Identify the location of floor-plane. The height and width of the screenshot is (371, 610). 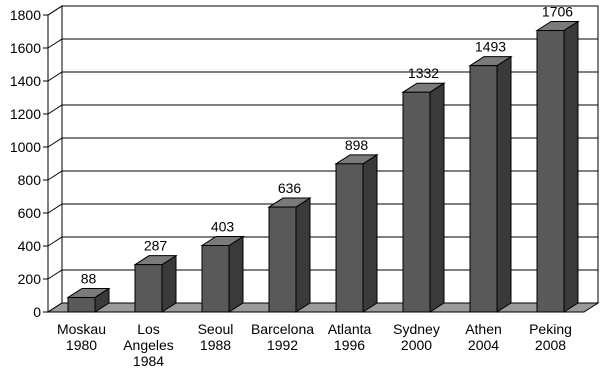
(323, 307).